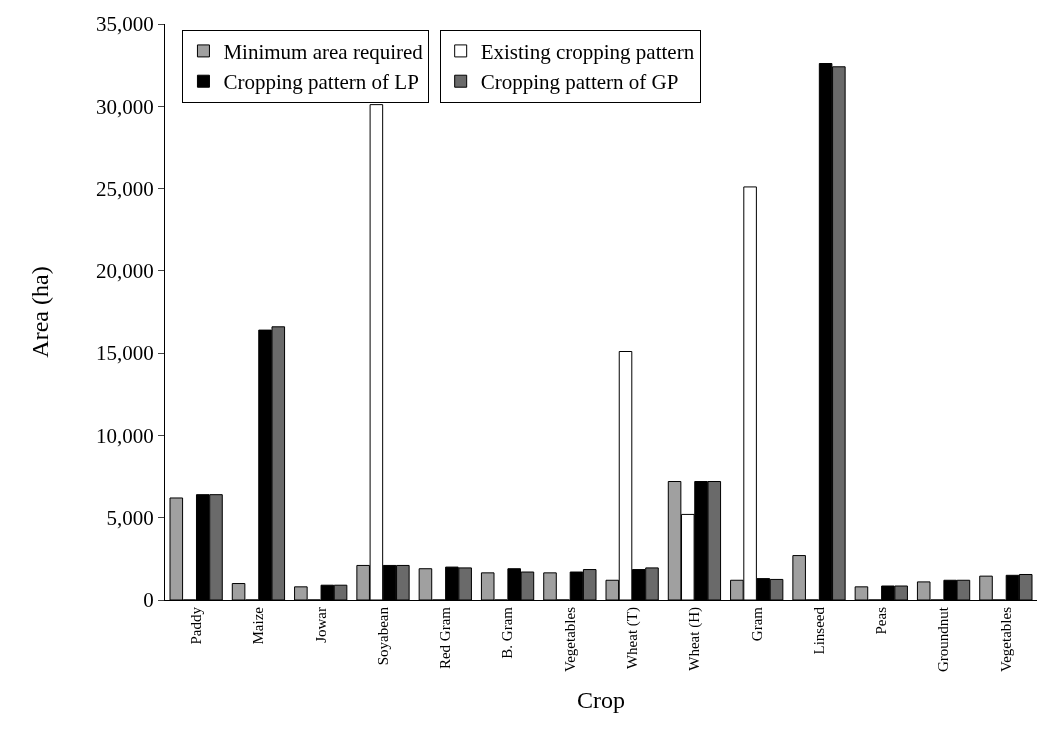 The image size is (1057, 730). What do you see at coordinates (258, 625) in the screenshot?
I see `x-tick-label: Maize` at bounding box center [258, 625].